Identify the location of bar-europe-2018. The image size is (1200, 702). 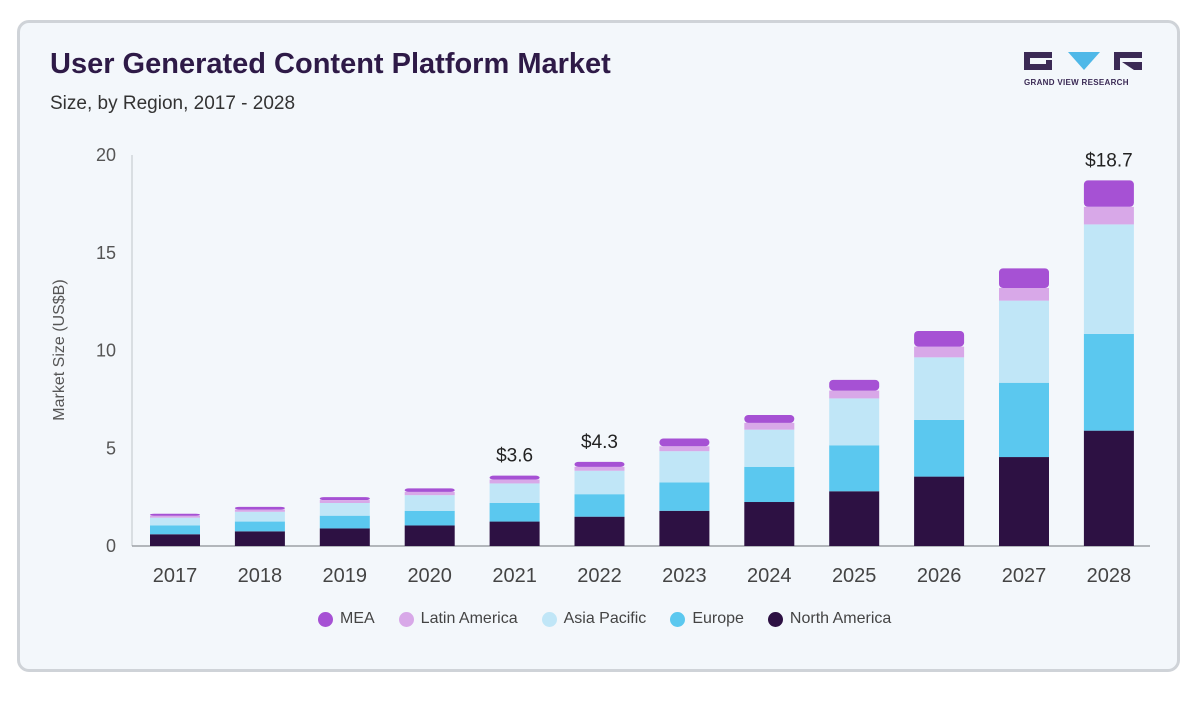
(259, 526).